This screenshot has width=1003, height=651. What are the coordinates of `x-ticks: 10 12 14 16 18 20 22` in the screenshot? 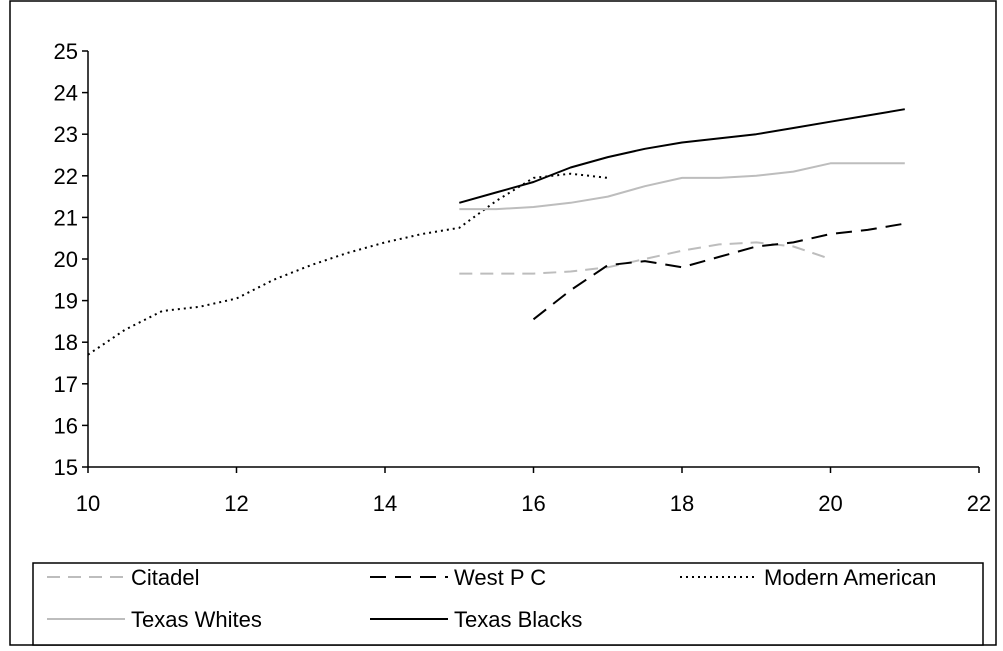 It's located at (533, 491).